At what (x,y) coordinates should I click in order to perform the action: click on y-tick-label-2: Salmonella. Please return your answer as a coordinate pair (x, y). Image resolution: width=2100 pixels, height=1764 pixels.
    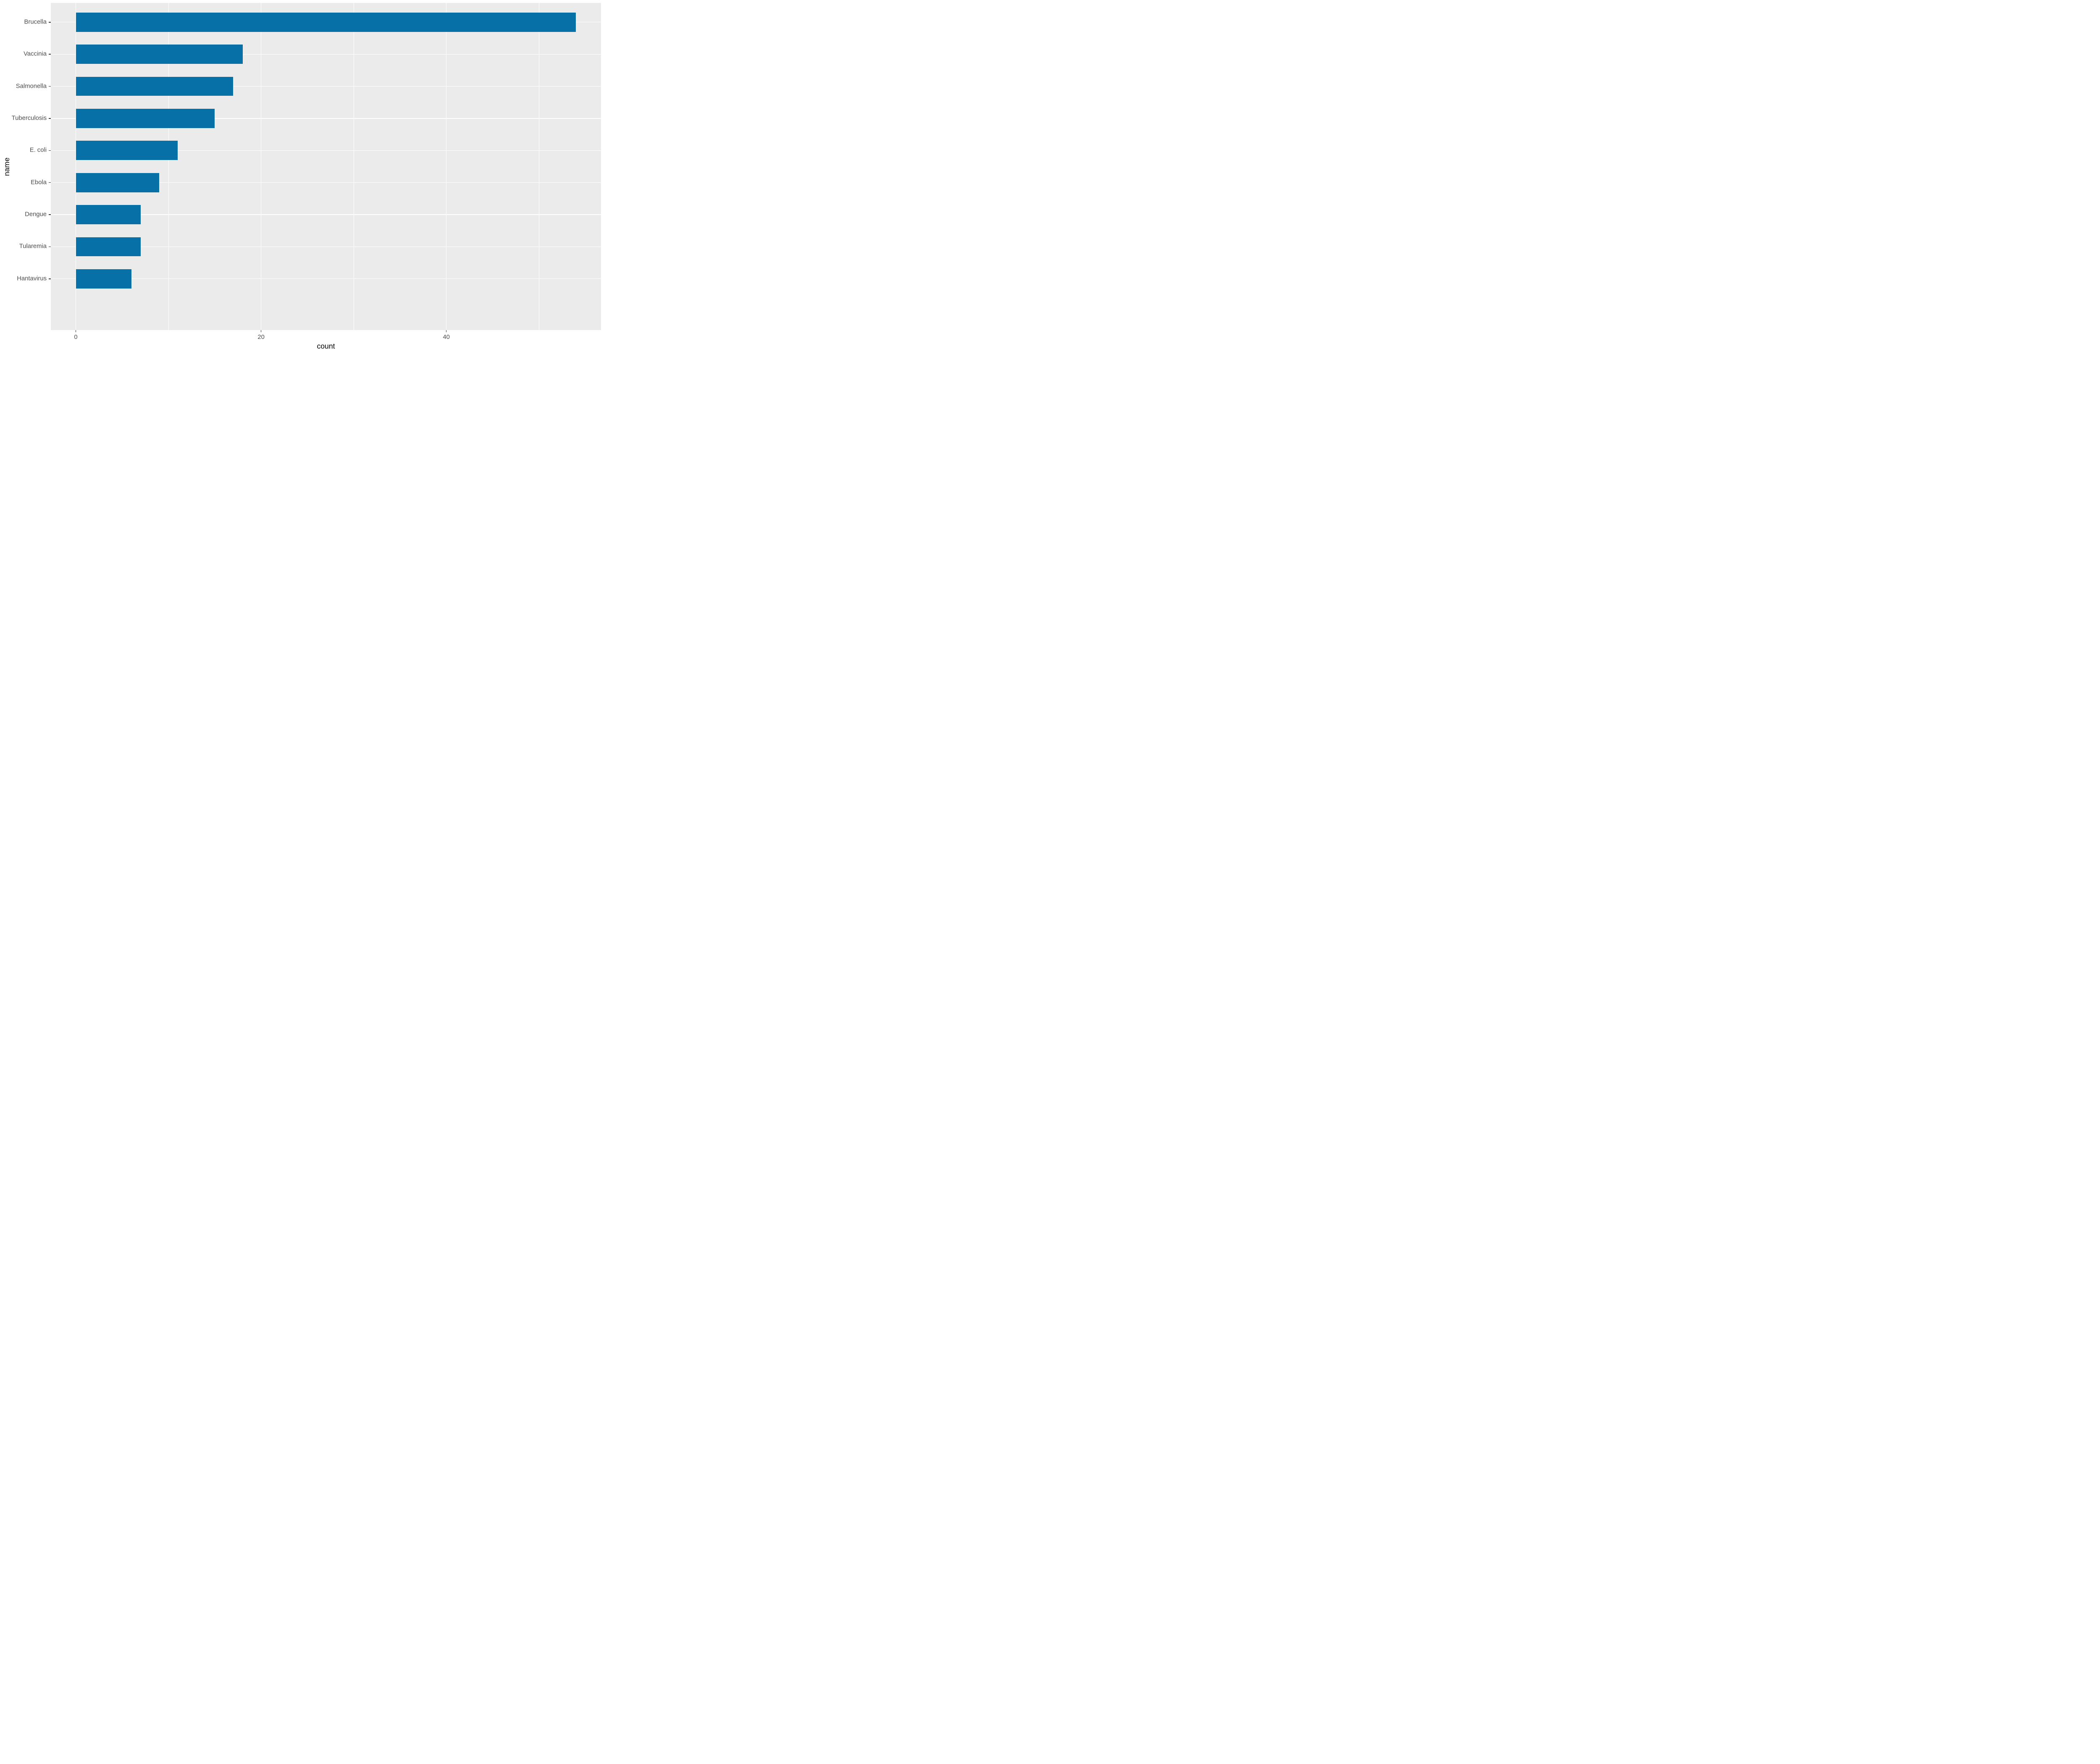
    Looking at the image, I should click on (31, 86).